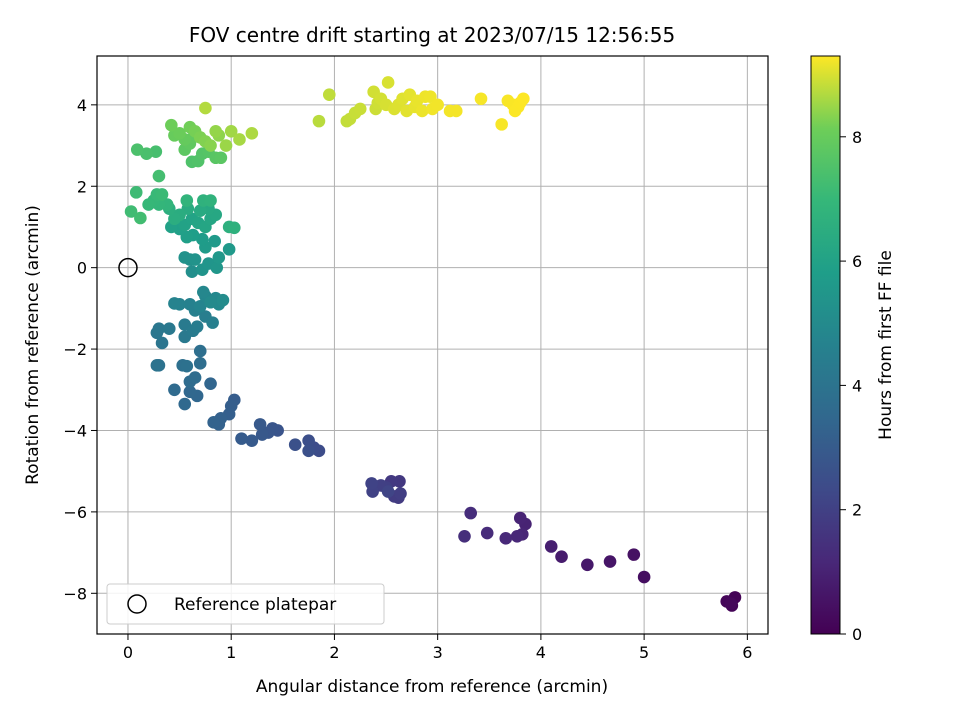 The width and height of the screenshot is (960, 724). I want to click on colorbar-tick-label: 8, so click(857, 137).